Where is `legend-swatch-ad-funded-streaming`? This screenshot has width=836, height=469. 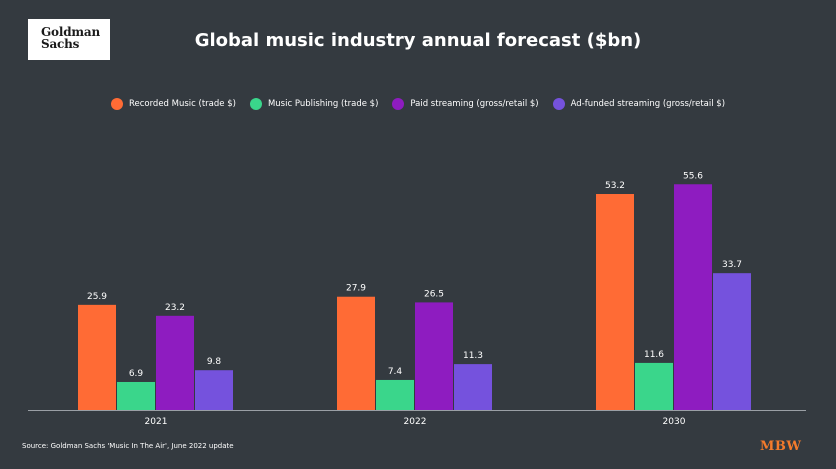
legend-swatch-ad-funded-streaming is located at coordinates (558, 104).